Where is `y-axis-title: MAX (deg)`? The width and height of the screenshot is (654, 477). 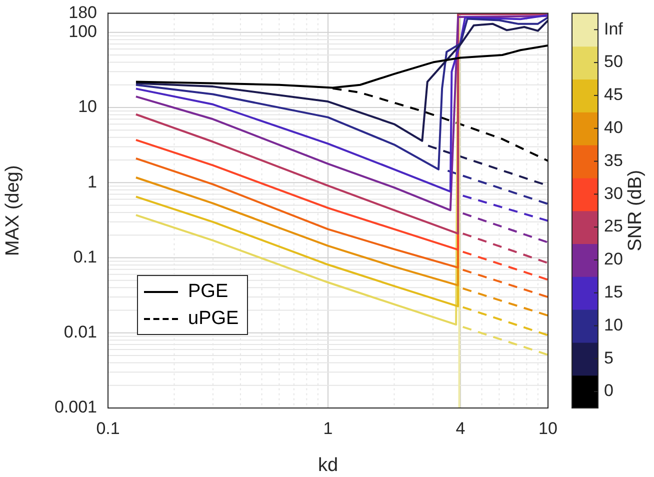
y-axis-title: MAX (deg) is located at coordinates (13, 210).